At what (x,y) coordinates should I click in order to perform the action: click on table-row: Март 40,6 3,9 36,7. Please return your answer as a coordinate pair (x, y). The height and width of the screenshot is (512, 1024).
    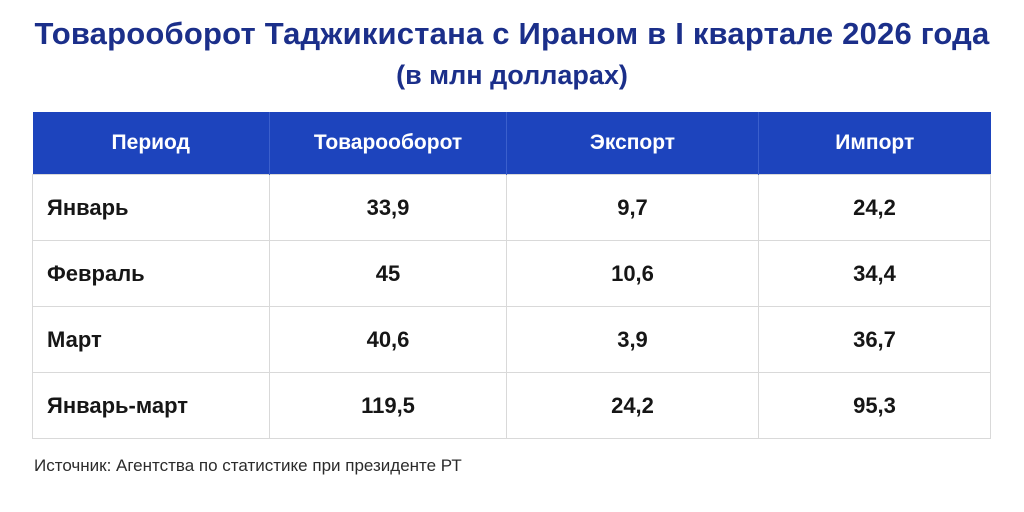
    Looking at the image, I should click on (511, 339).